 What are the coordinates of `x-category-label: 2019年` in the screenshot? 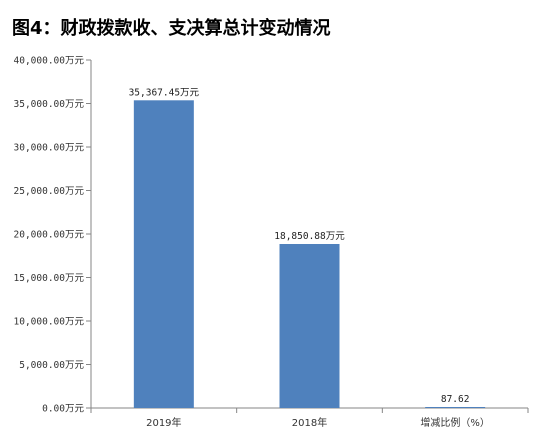 It's located at (163, 422).